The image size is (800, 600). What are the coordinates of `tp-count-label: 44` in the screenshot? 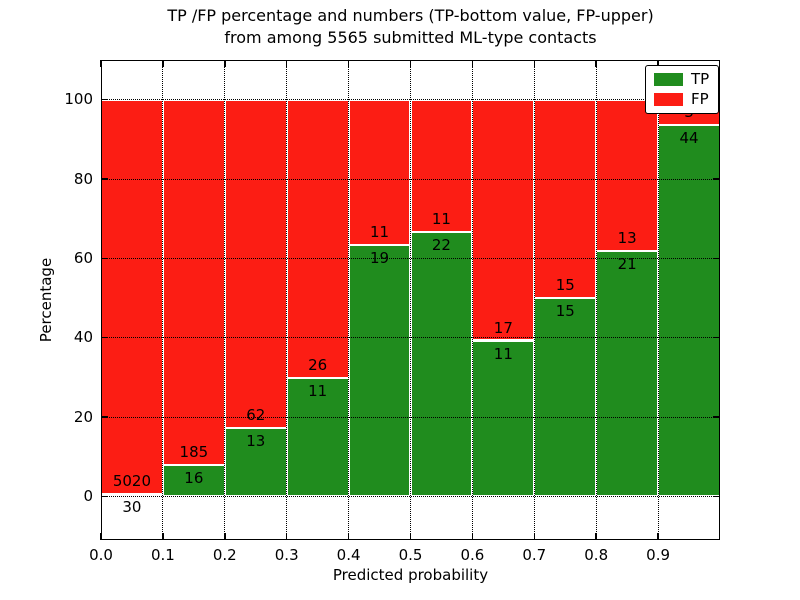 It's located at (689, 137).